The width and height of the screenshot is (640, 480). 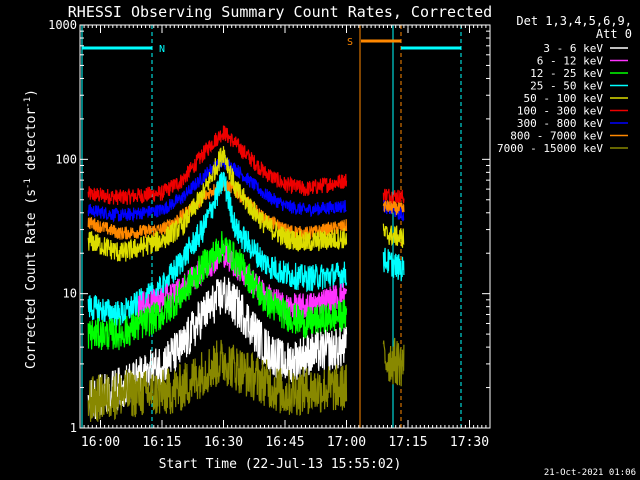 I want to click on legend-label: 3 - 6 keV, so click(x=573, y=48).